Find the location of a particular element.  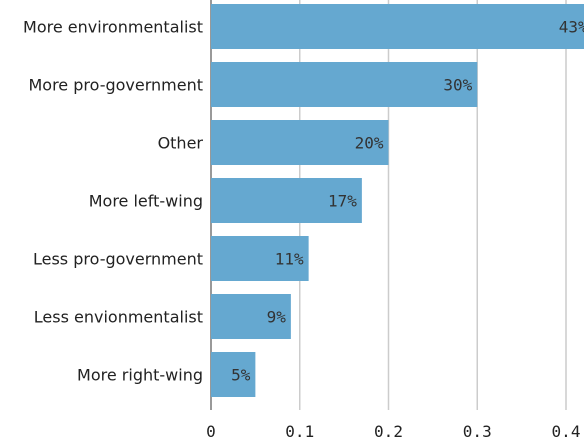

x-tick-label: 0.3 is located at coordinates (477, 430).